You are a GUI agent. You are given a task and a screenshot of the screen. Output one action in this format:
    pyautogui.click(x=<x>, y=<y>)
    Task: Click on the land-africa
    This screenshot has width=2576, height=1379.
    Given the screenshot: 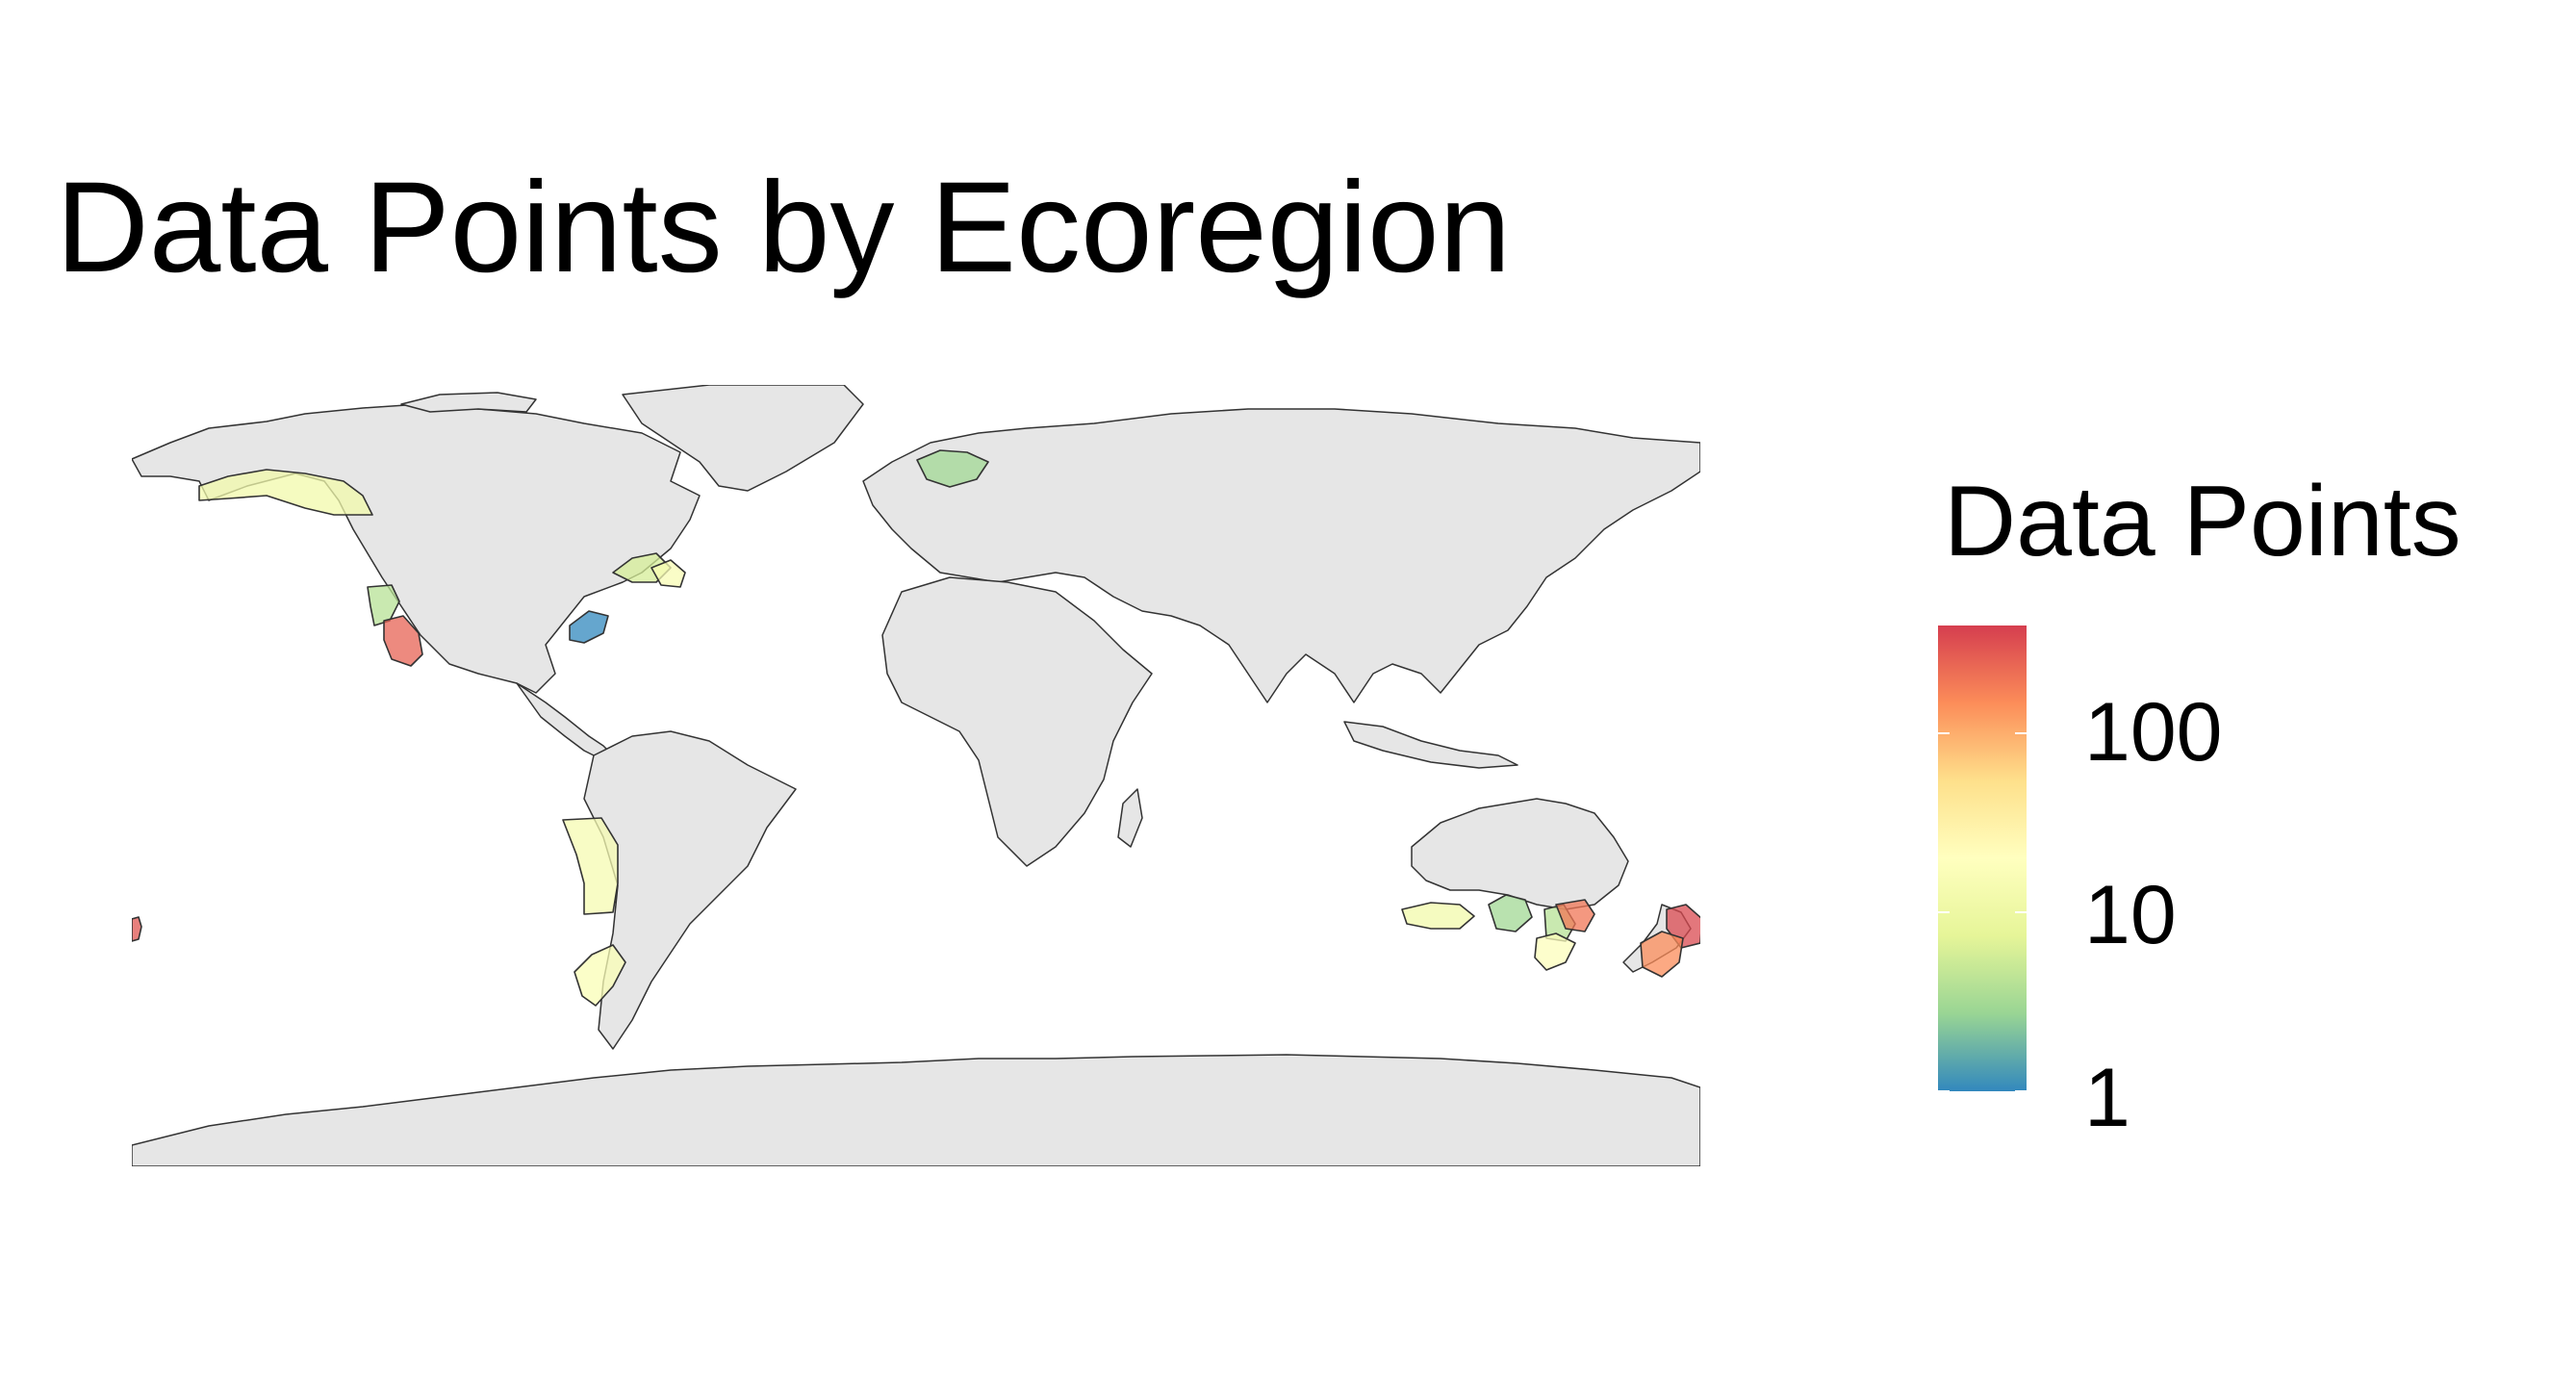 What is the action you would take?
    pyautogui.click(x=1017, y=721)
    